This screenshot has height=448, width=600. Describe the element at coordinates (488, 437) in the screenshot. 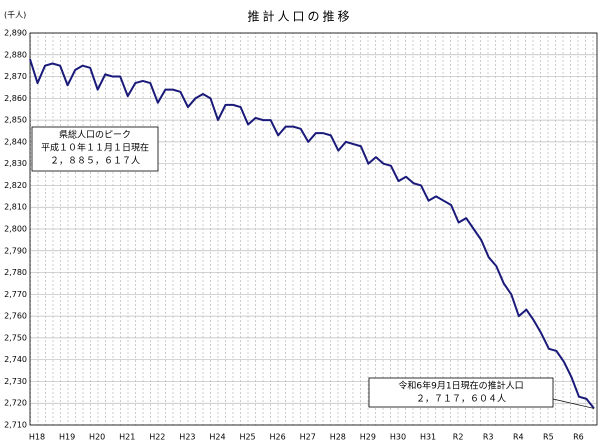

I see `x-tick-label: R3` at that location.